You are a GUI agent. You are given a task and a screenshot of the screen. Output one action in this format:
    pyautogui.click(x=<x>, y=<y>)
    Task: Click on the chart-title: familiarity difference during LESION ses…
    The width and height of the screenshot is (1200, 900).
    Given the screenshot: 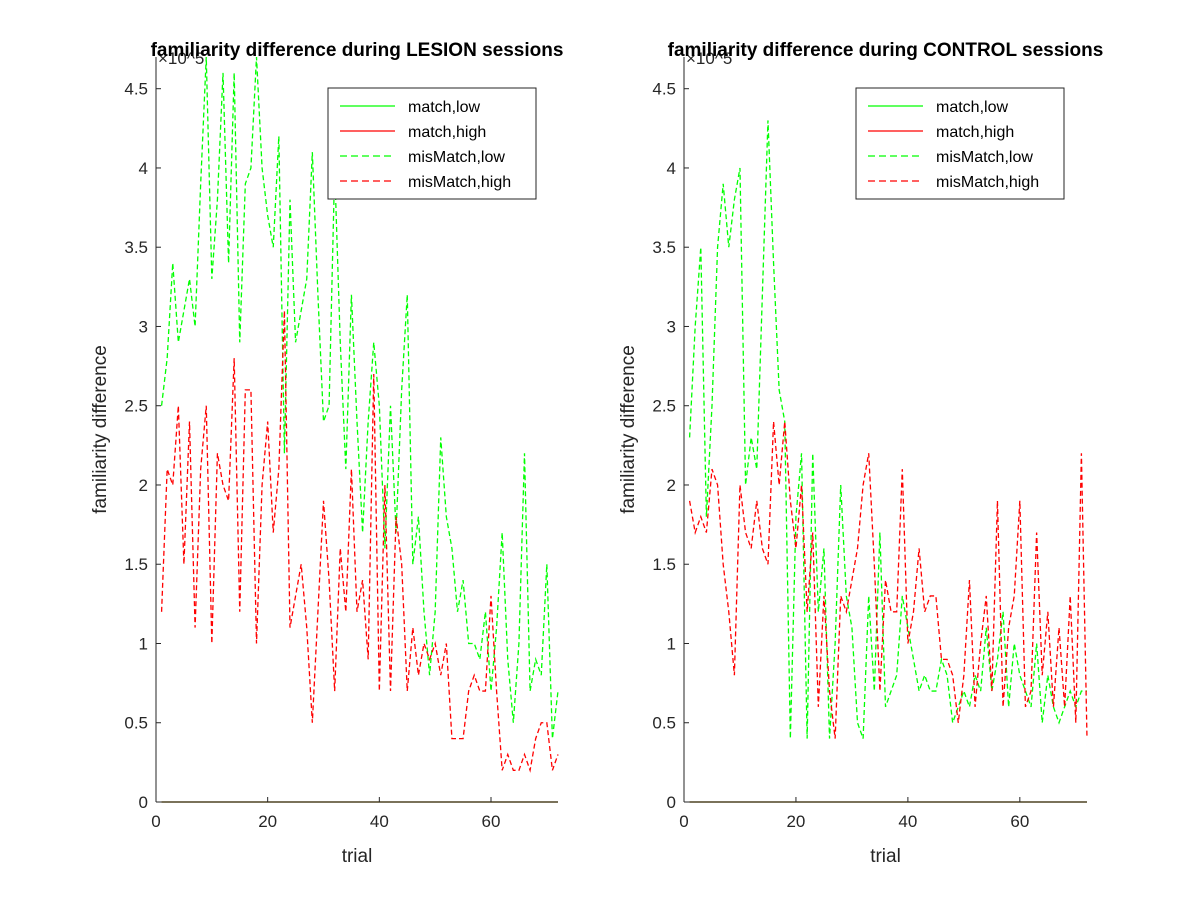 What is the action you would take?
    pyautogui.click(x=357, y=50)
    